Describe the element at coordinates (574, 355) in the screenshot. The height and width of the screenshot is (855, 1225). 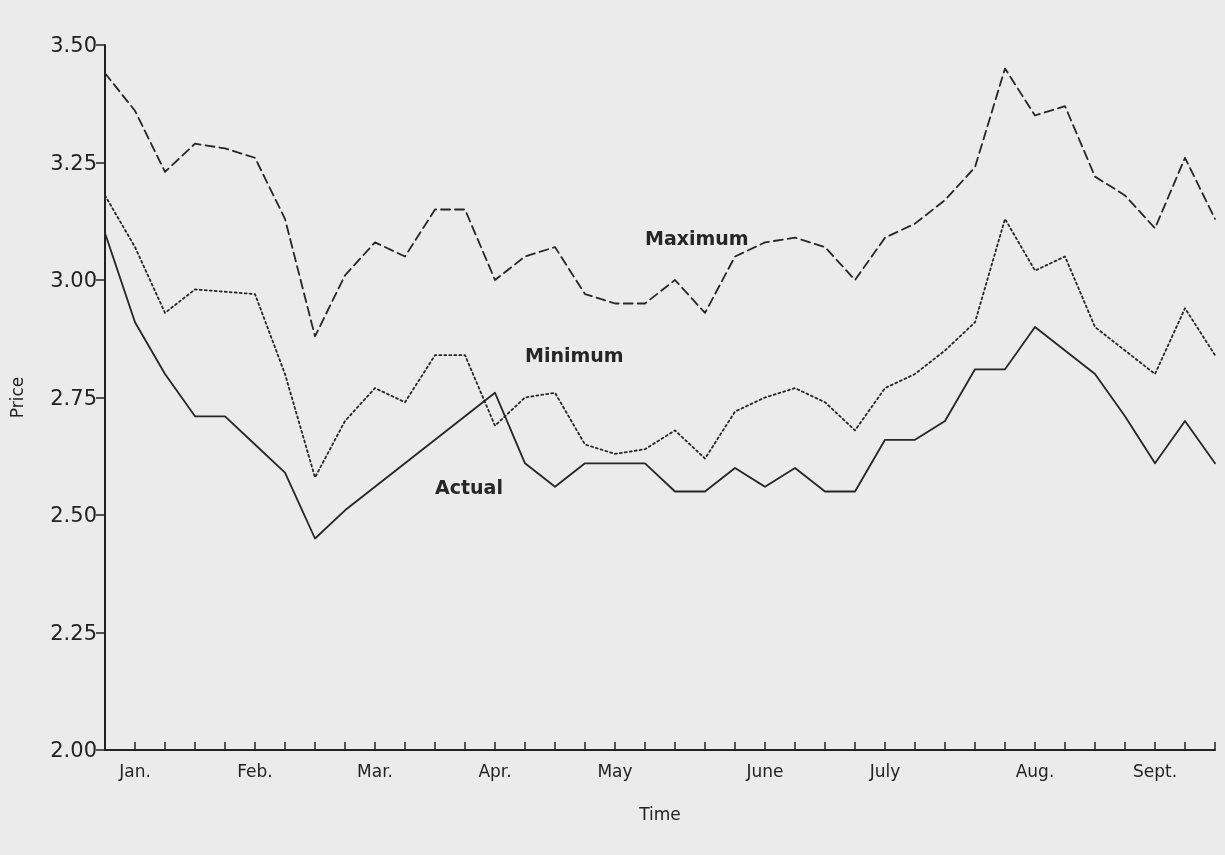
I see `series-label: Minimum` at that location.